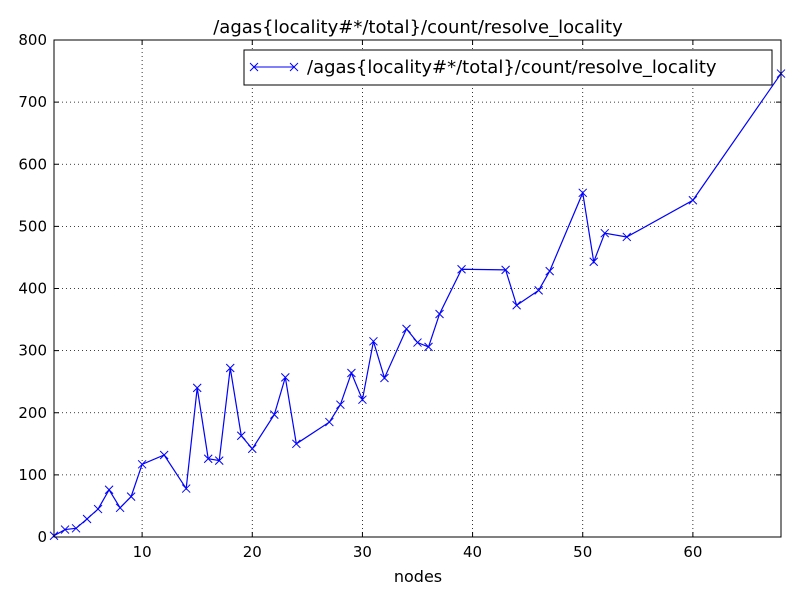  I want to click on x-tick-label: 40, so click(472, 552).